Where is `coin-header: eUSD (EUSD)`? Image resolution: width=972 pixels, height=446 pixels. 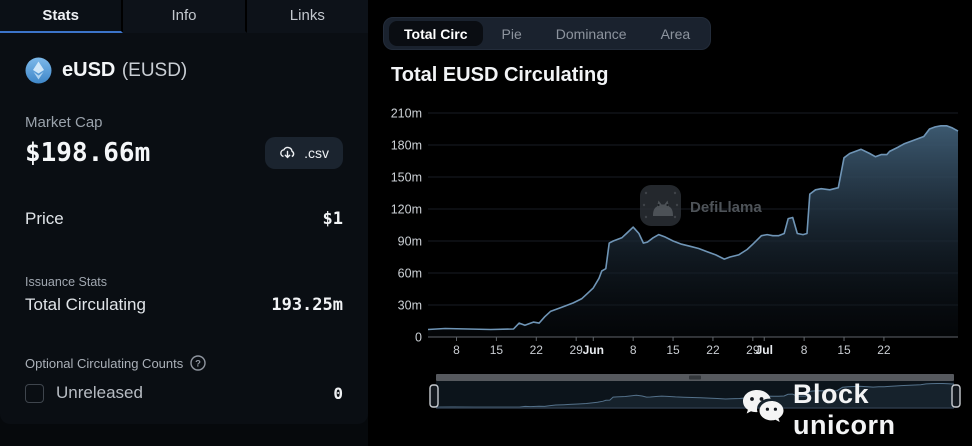
coin-header: eUSD (EUSD) is located at coordinates (184, 58).